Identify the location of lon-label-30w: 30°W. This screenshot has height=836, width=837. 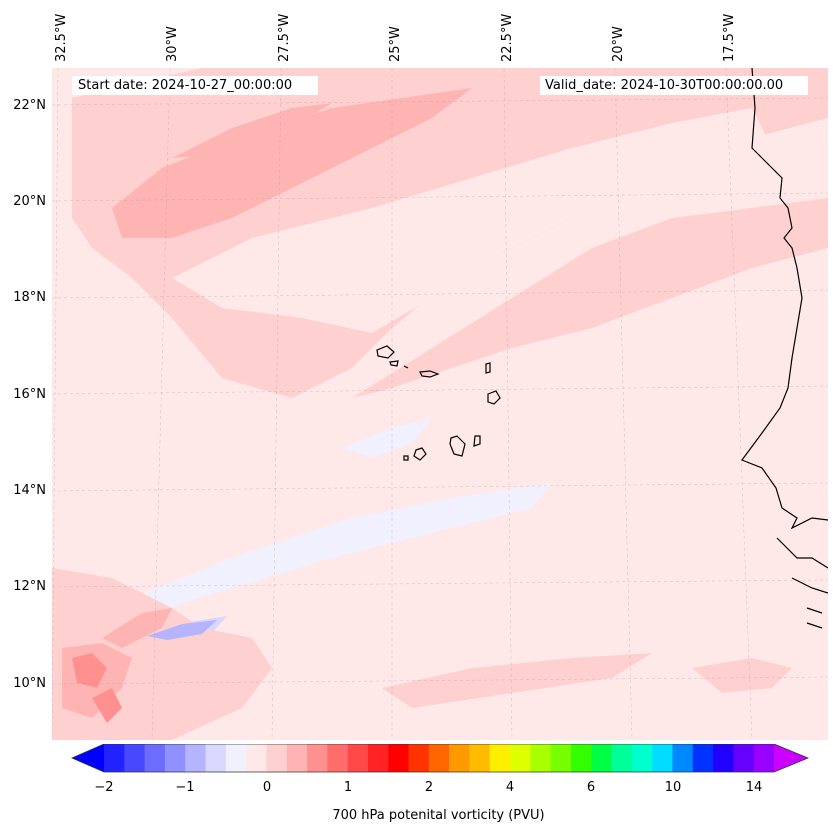
(172, 44).